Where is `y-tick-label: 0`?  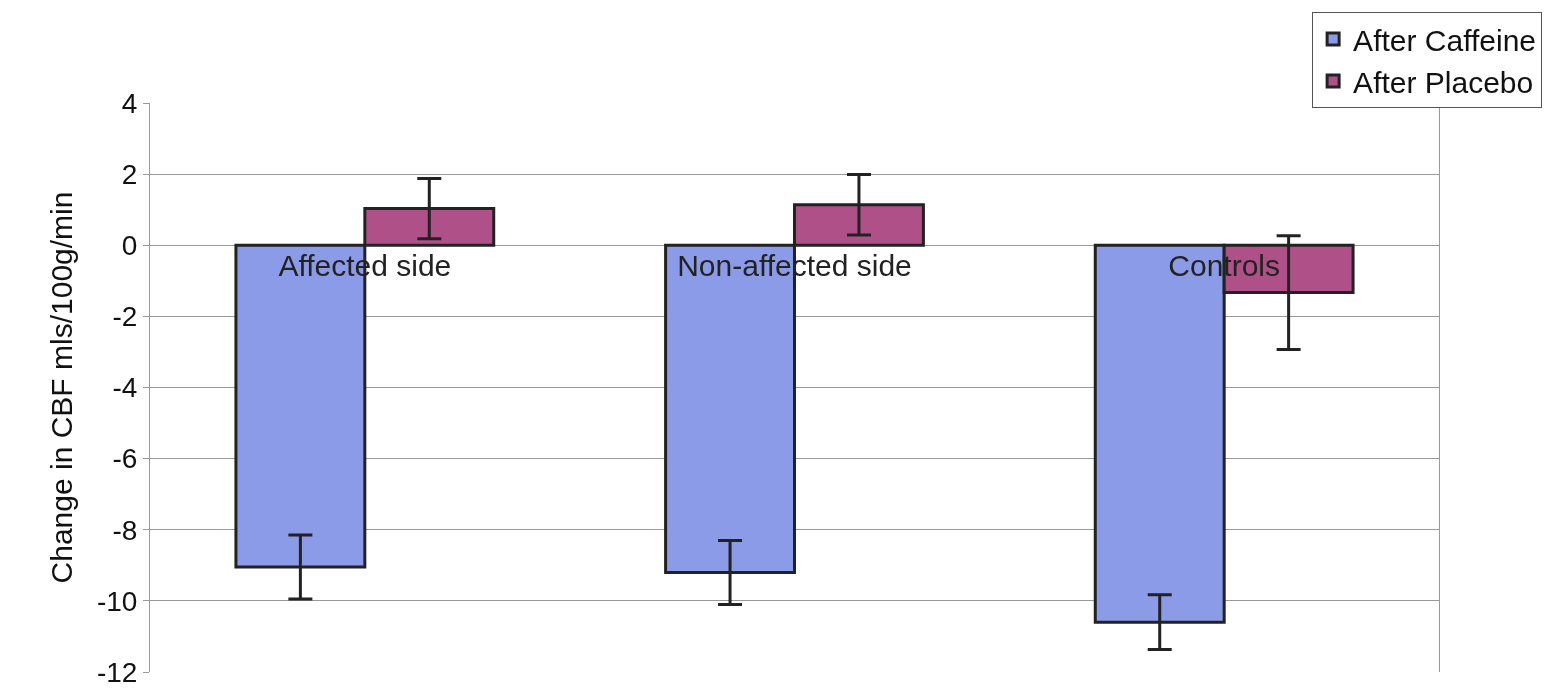
y-tick-label: 0 is located at coordinates (129, 246).